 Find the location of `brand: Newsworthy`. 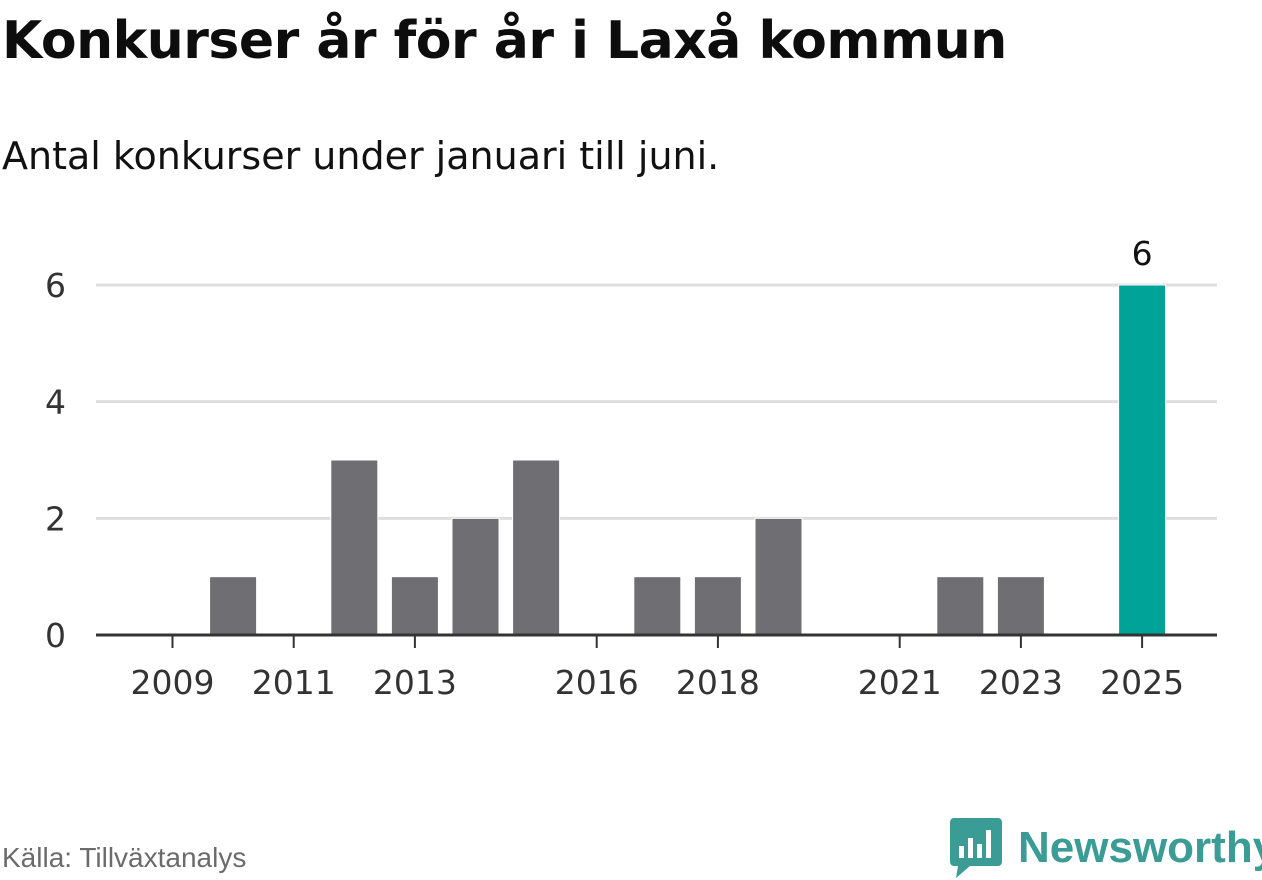

brand: Newsworthy is located at coordinates (1106, 848).